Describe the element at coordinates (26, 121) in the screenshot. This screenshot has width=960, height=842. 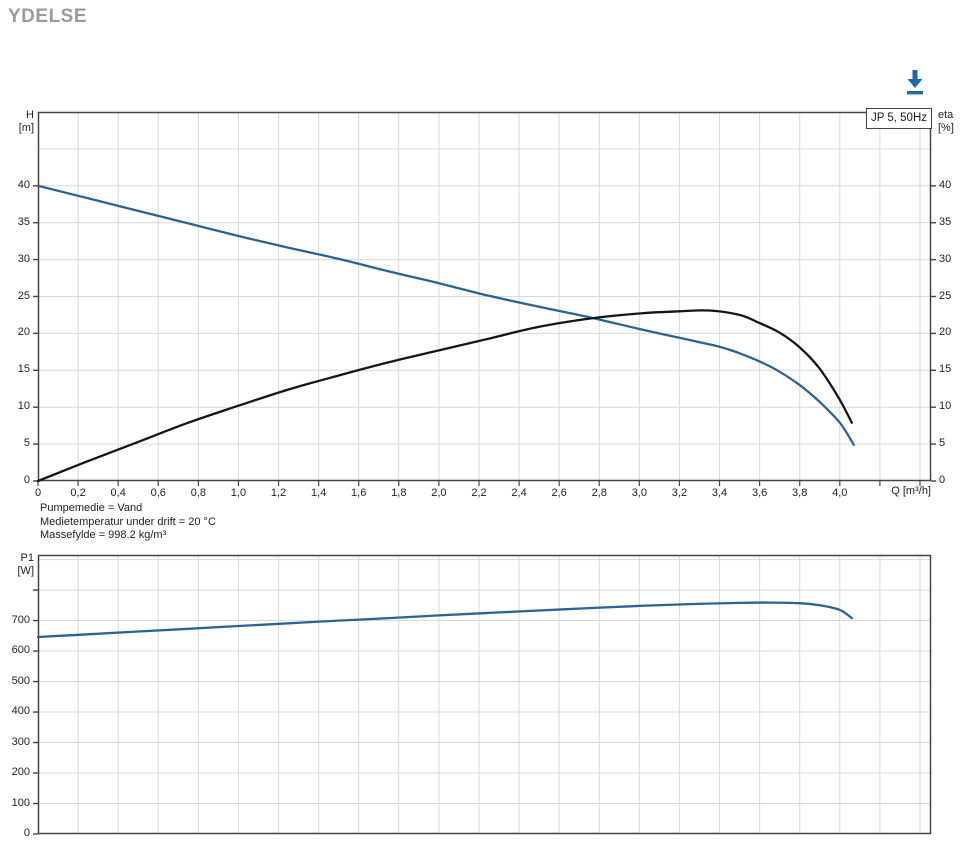
I see `h-axis-label: H [m]` at that location.